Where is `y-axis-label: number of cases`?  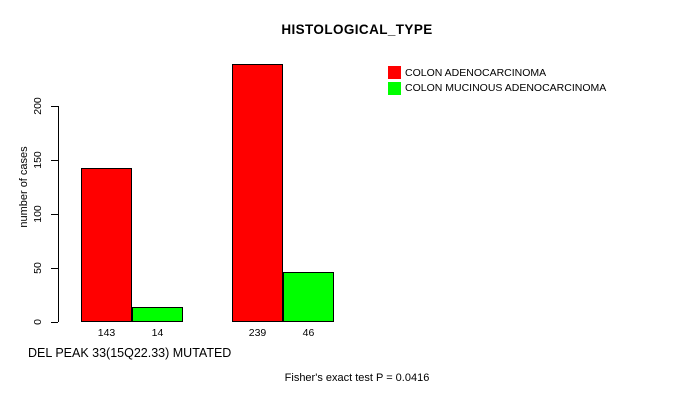 y-axis-label: number of cases is located at coordinates (24, 187).